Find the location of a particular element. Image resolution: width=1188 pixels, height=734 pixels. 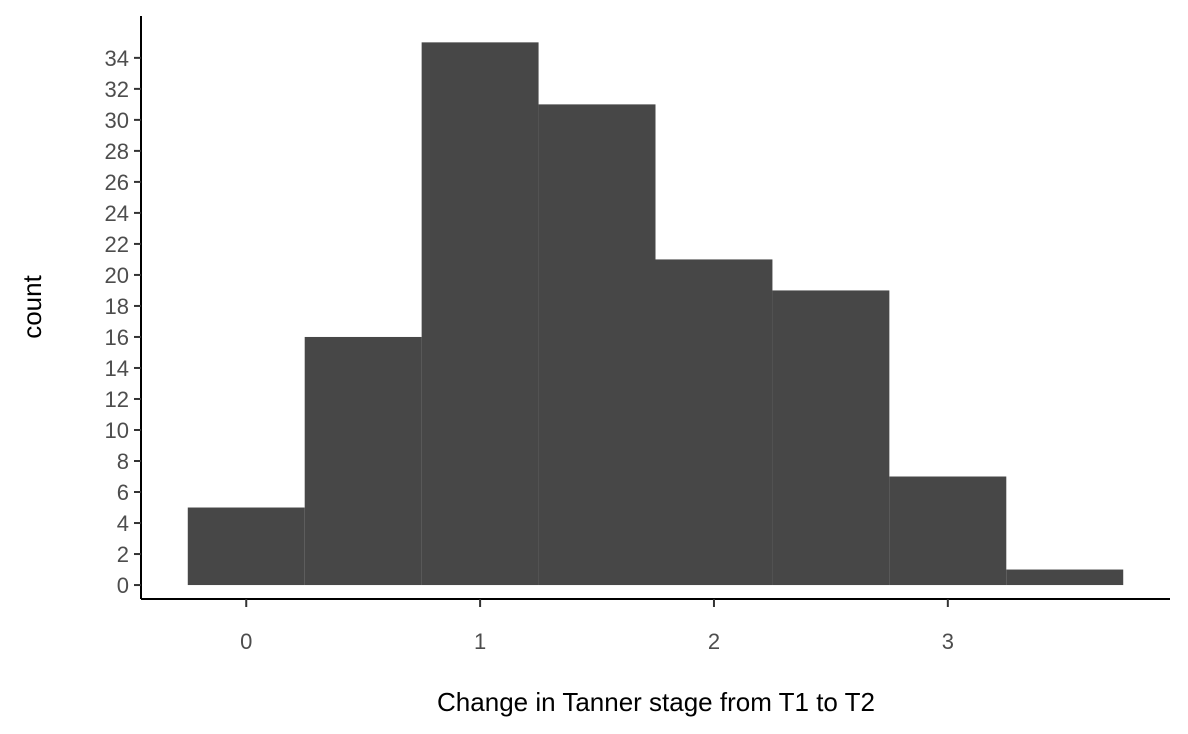

y-tick-label-32: 32 is located at coordinates (117, 89).